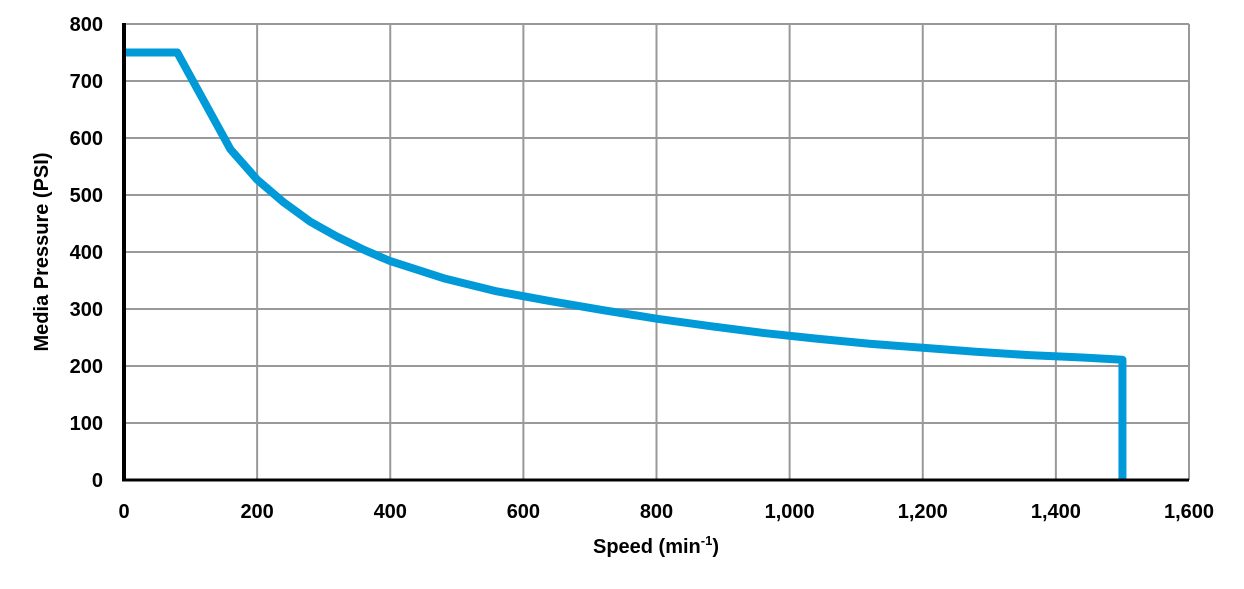 The width and height of the screenshot is (1244, 589). What do you see at coordinates (256, 512) in the screenshot?
I see `x-tick-label: 200` at bounding box center [256, 512].